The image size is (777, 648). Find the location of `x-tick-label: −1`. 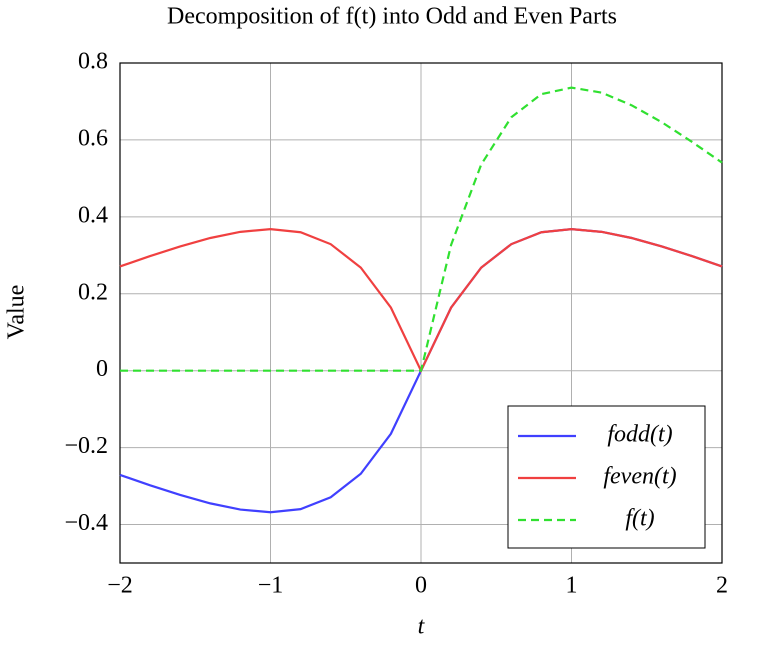

x-tick-label: −1 is located at coordinates (271, 586).